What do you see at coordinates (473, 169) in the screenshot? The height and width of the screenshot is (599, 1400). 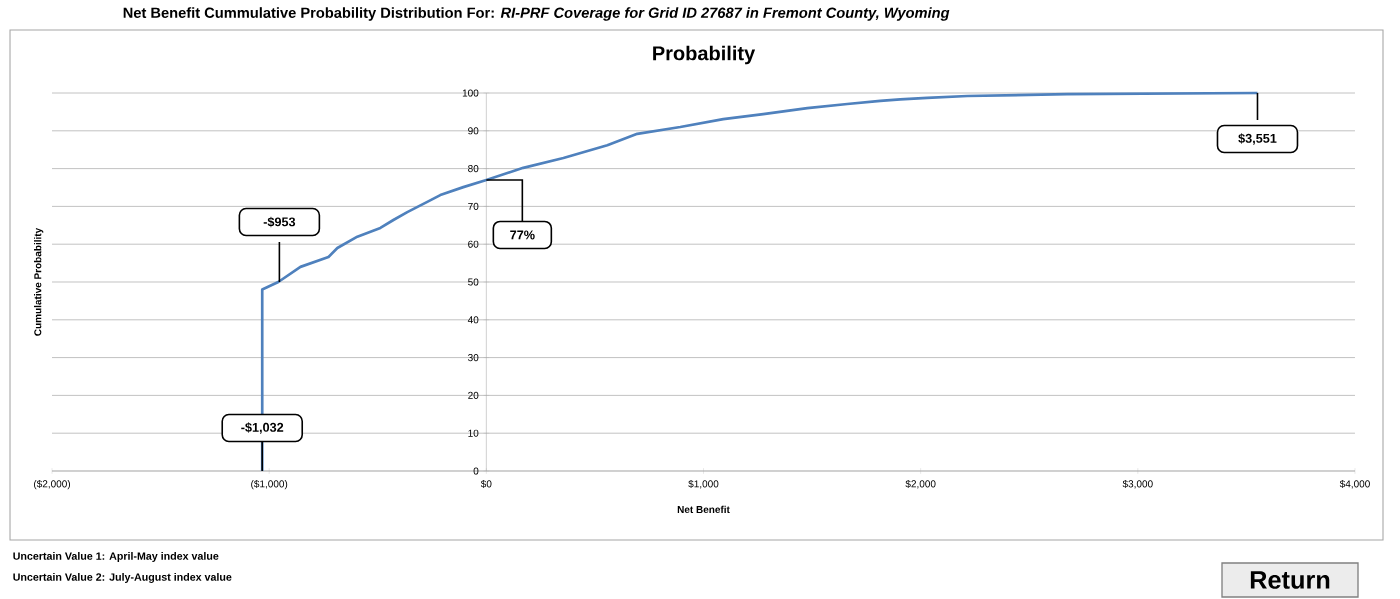 I see `y-tick-label: 80` at bounding box center [473, 169].